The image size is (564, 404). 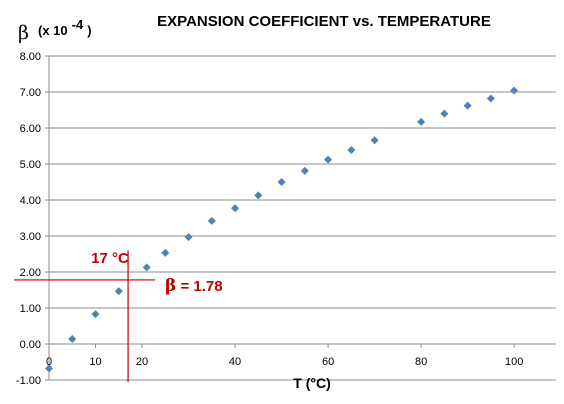 I want to click on x-tick-label: 10, so click(x=95, y=362).